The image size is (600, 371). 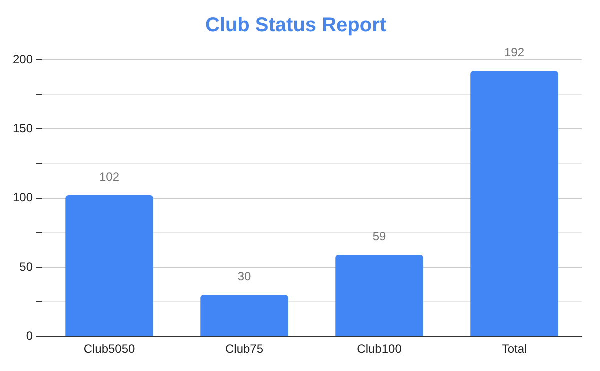 I want to click on x-tick-label: Total, so click(x=515, y=349).